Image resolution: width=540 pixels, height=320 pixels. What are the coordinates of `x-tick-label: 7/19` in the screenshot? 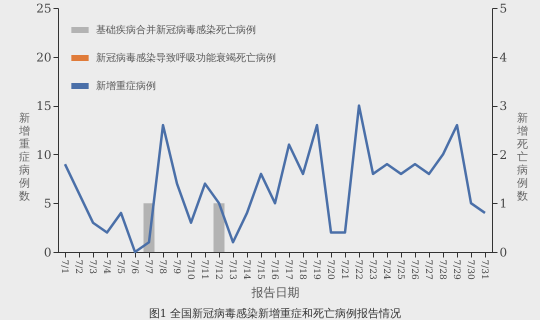 It's located at (316, 270).